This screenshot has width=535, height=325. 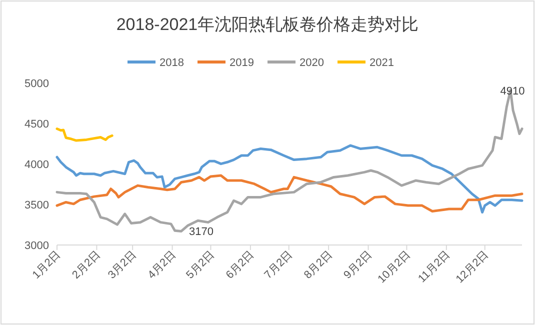 What do you see at coordinates (358, 265) in the screenshot?
I see `x-tick-label: 9月2日` at bounding box center [358, 265].